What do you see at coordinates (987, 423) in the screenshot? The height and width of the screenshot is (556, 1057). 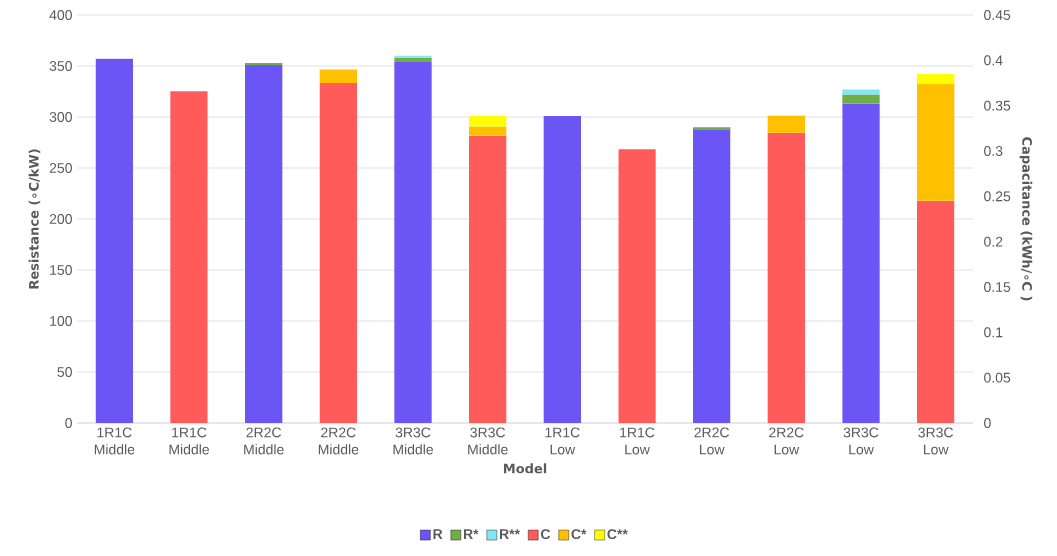 I see `y2-tick-label: 0` at bounding box center [987, 423].